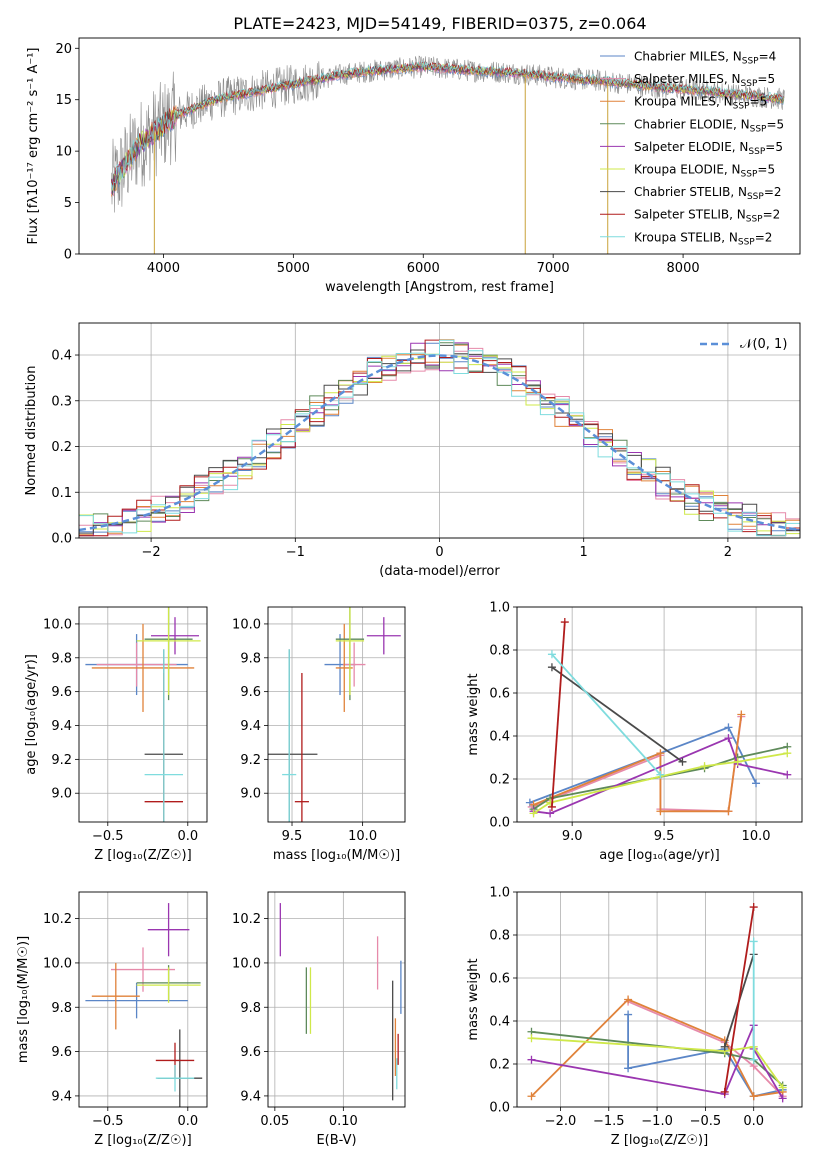  What do you see at coordinates (499, 893) in the screenshot?
I see `y-tick-label: 1.0` at bounding box center [499, 893].